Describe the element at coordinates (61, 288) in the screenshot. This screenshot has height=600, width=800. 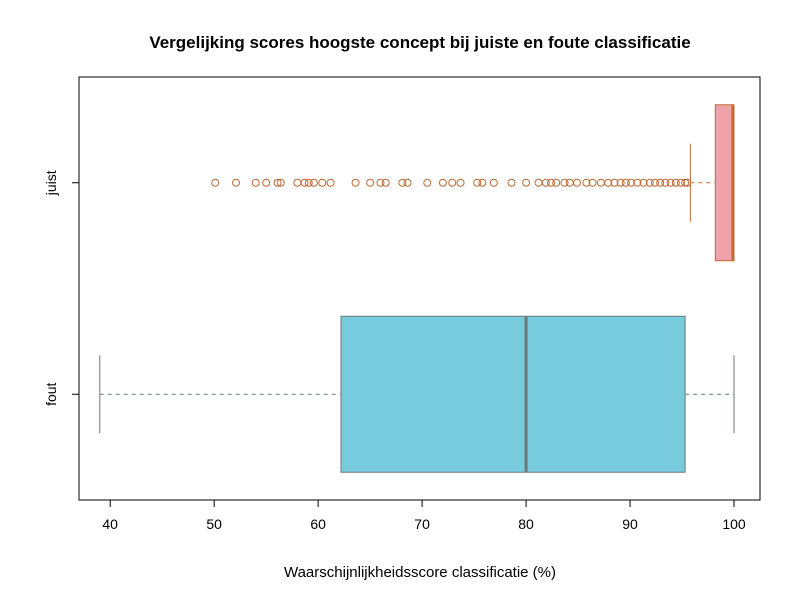
I see `y-axis: fout juist` at that location.